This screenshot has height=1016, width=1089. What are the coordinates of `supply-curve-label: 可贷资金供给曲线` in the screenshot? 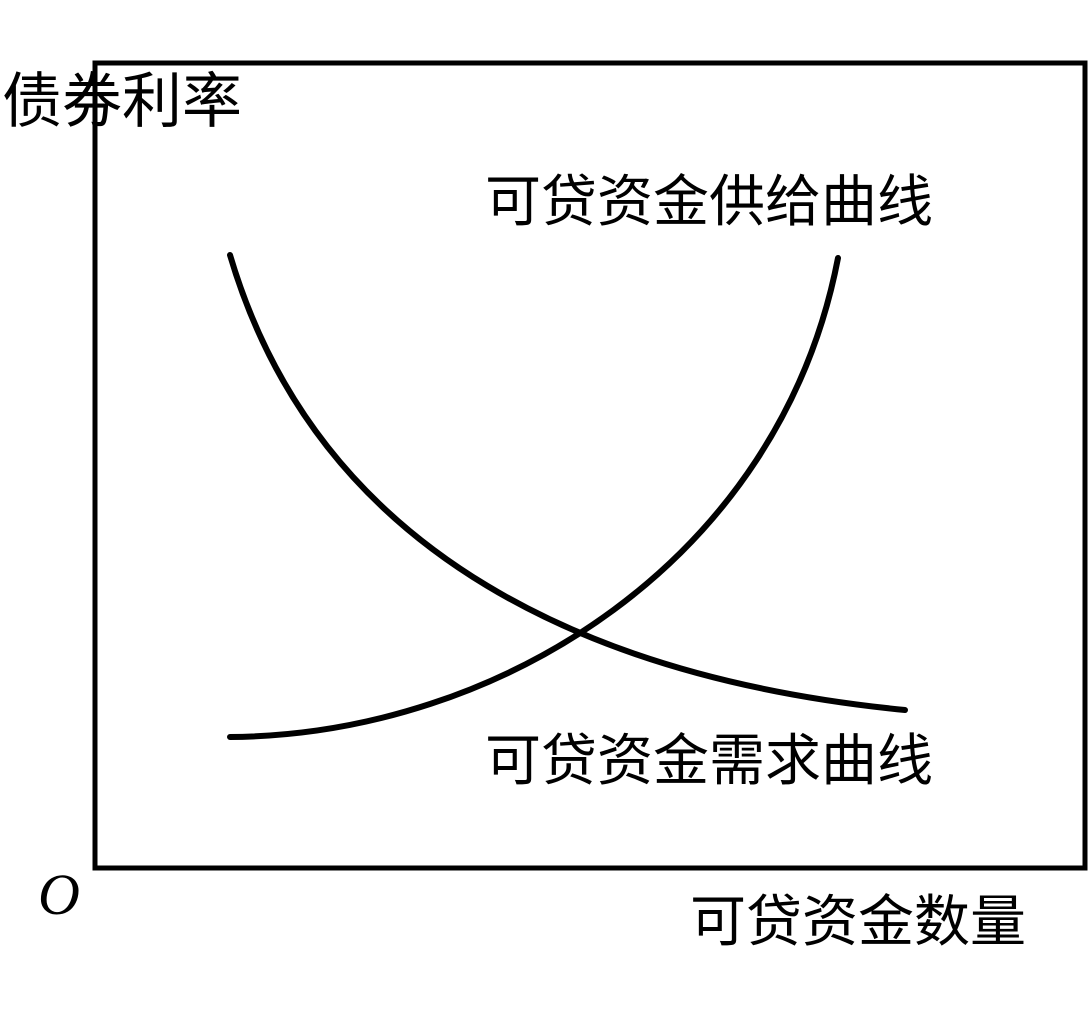 It's located at (709, 202).